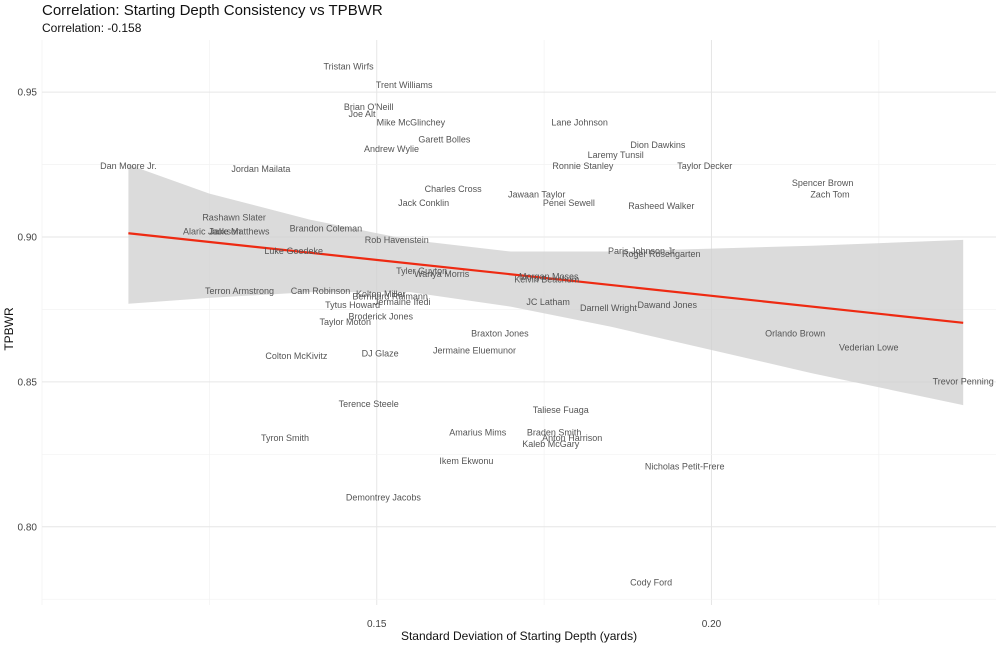 This screenshot has height=646, width=1000. What do you see at coordinates (549, 277) in the screenshot?
I see `point-label: Morgan Moses` at bounding box center [549, 277].